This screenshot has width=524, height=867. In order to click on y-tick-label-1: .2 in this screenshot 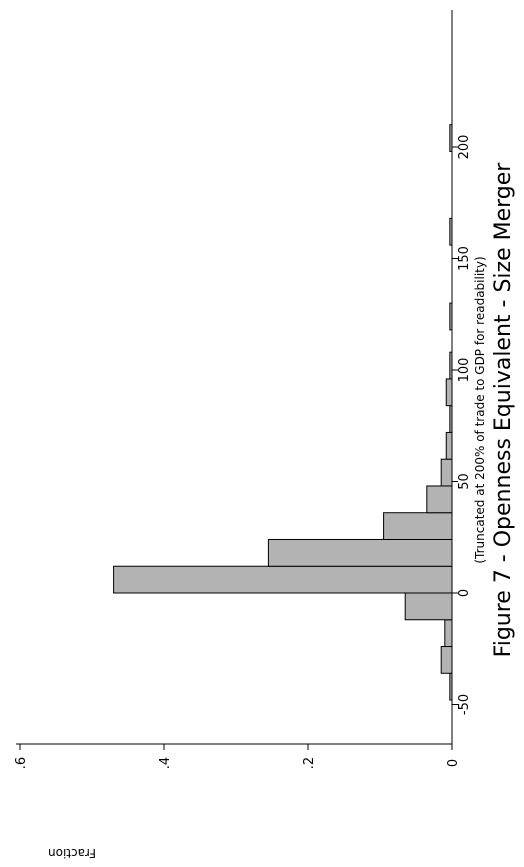, I will do `click(309, 763)`.